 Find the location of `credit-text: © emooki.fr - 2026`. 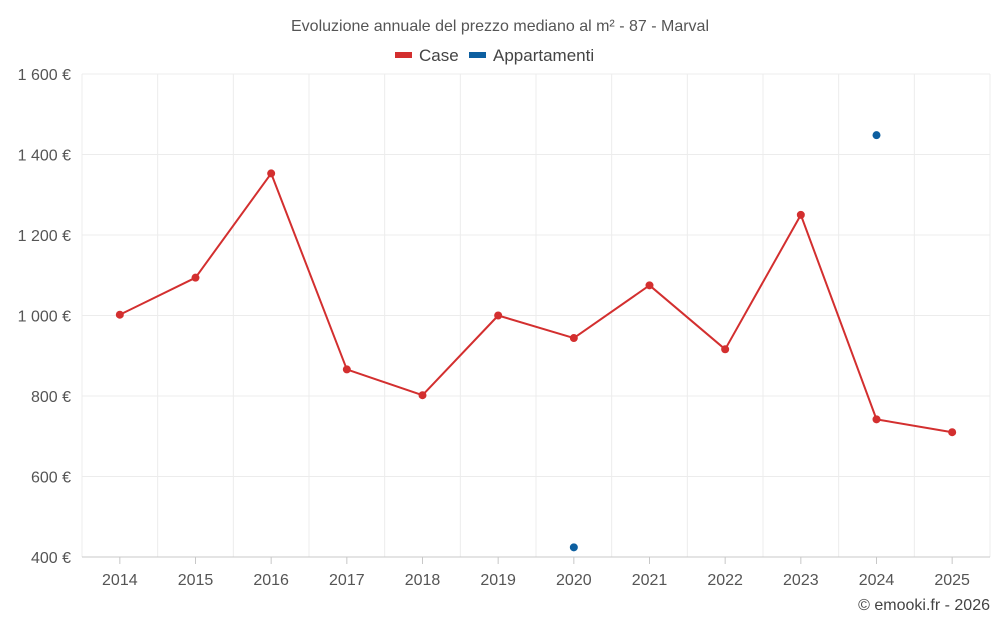

credit-text: © emooki.fr - 2026 is located at coordinates (924, 605).